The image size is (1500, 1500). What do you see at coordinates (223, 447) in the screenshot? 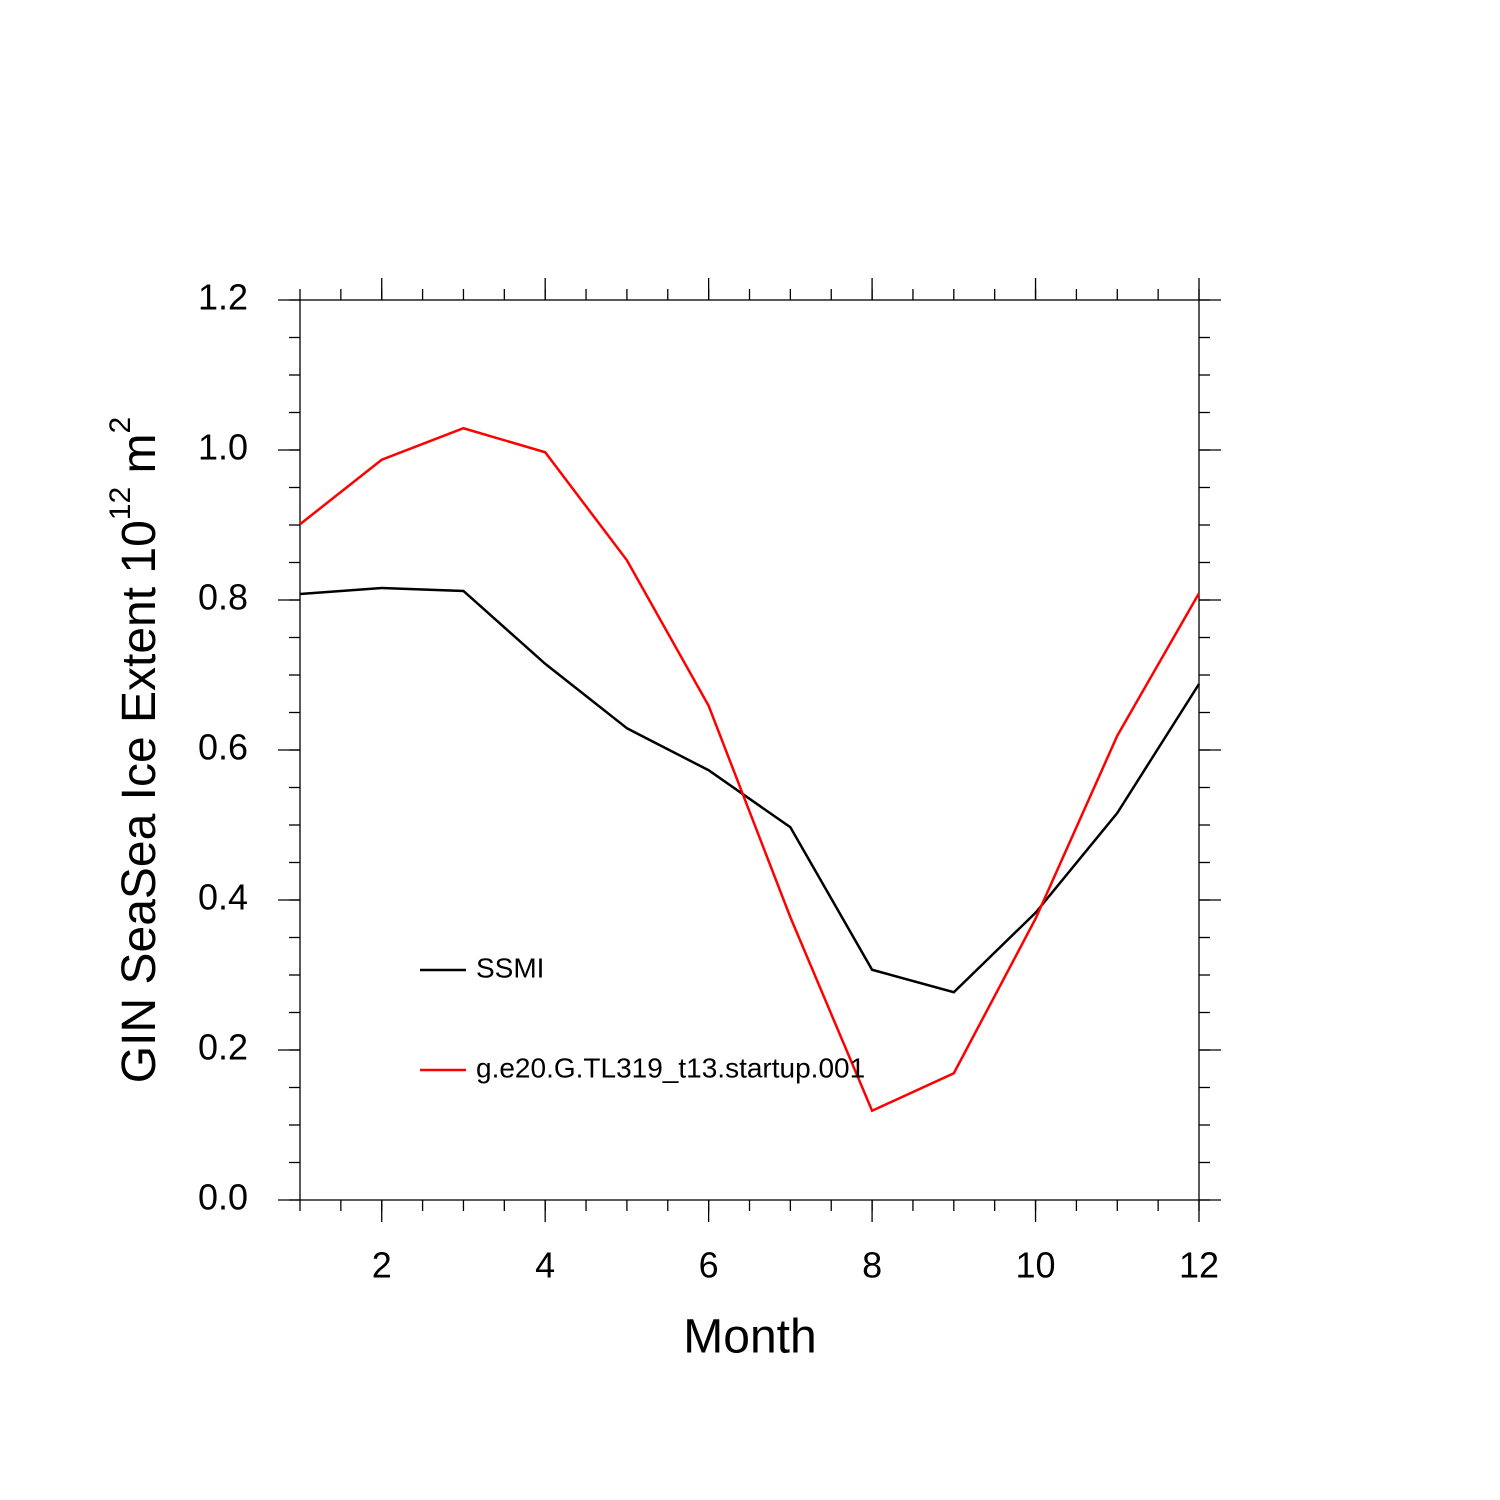
I see `y-tick-label: 1.0` at bounding box center [223, 447].